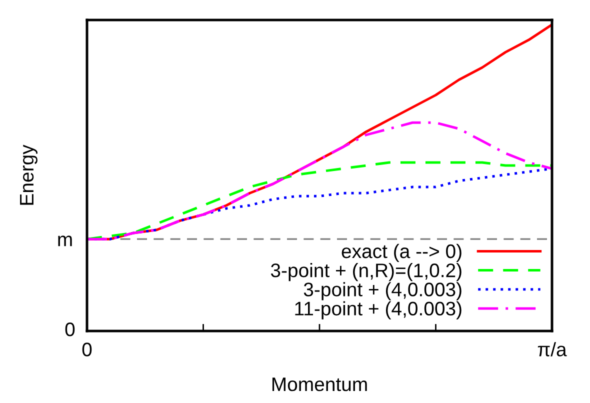 Image resolution: width=590 pixels, height=403 pixels. Describe the element at coordinates (29, 174) in the screenshot. I see `y-axis-title: Energy` at that location.